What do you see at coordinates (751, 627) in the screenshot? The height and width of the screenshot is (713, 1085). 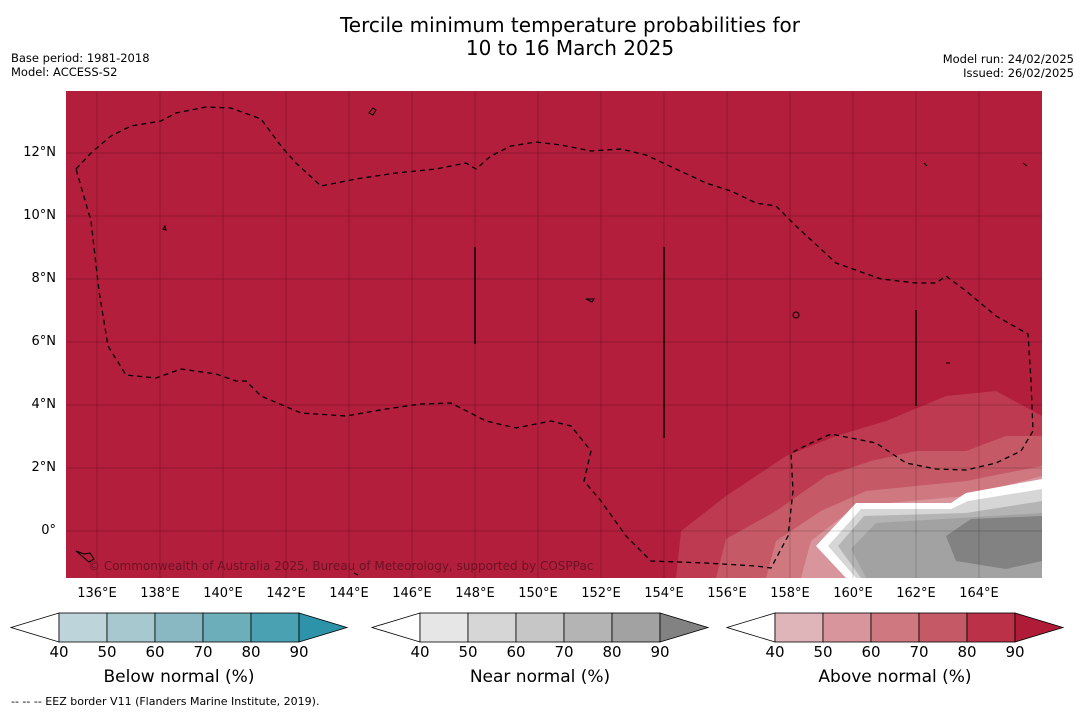 I see `above-cb-low-triangle` at bounding box center [751, 627].